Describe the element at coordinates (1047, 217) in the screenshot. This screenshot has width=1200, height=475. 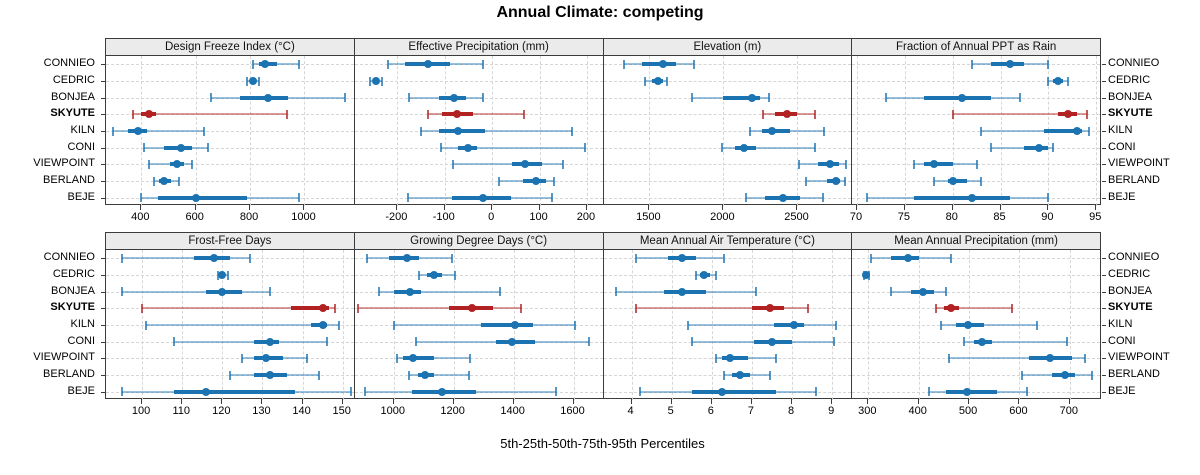
I see `axis-tick-label: 90` at that location.